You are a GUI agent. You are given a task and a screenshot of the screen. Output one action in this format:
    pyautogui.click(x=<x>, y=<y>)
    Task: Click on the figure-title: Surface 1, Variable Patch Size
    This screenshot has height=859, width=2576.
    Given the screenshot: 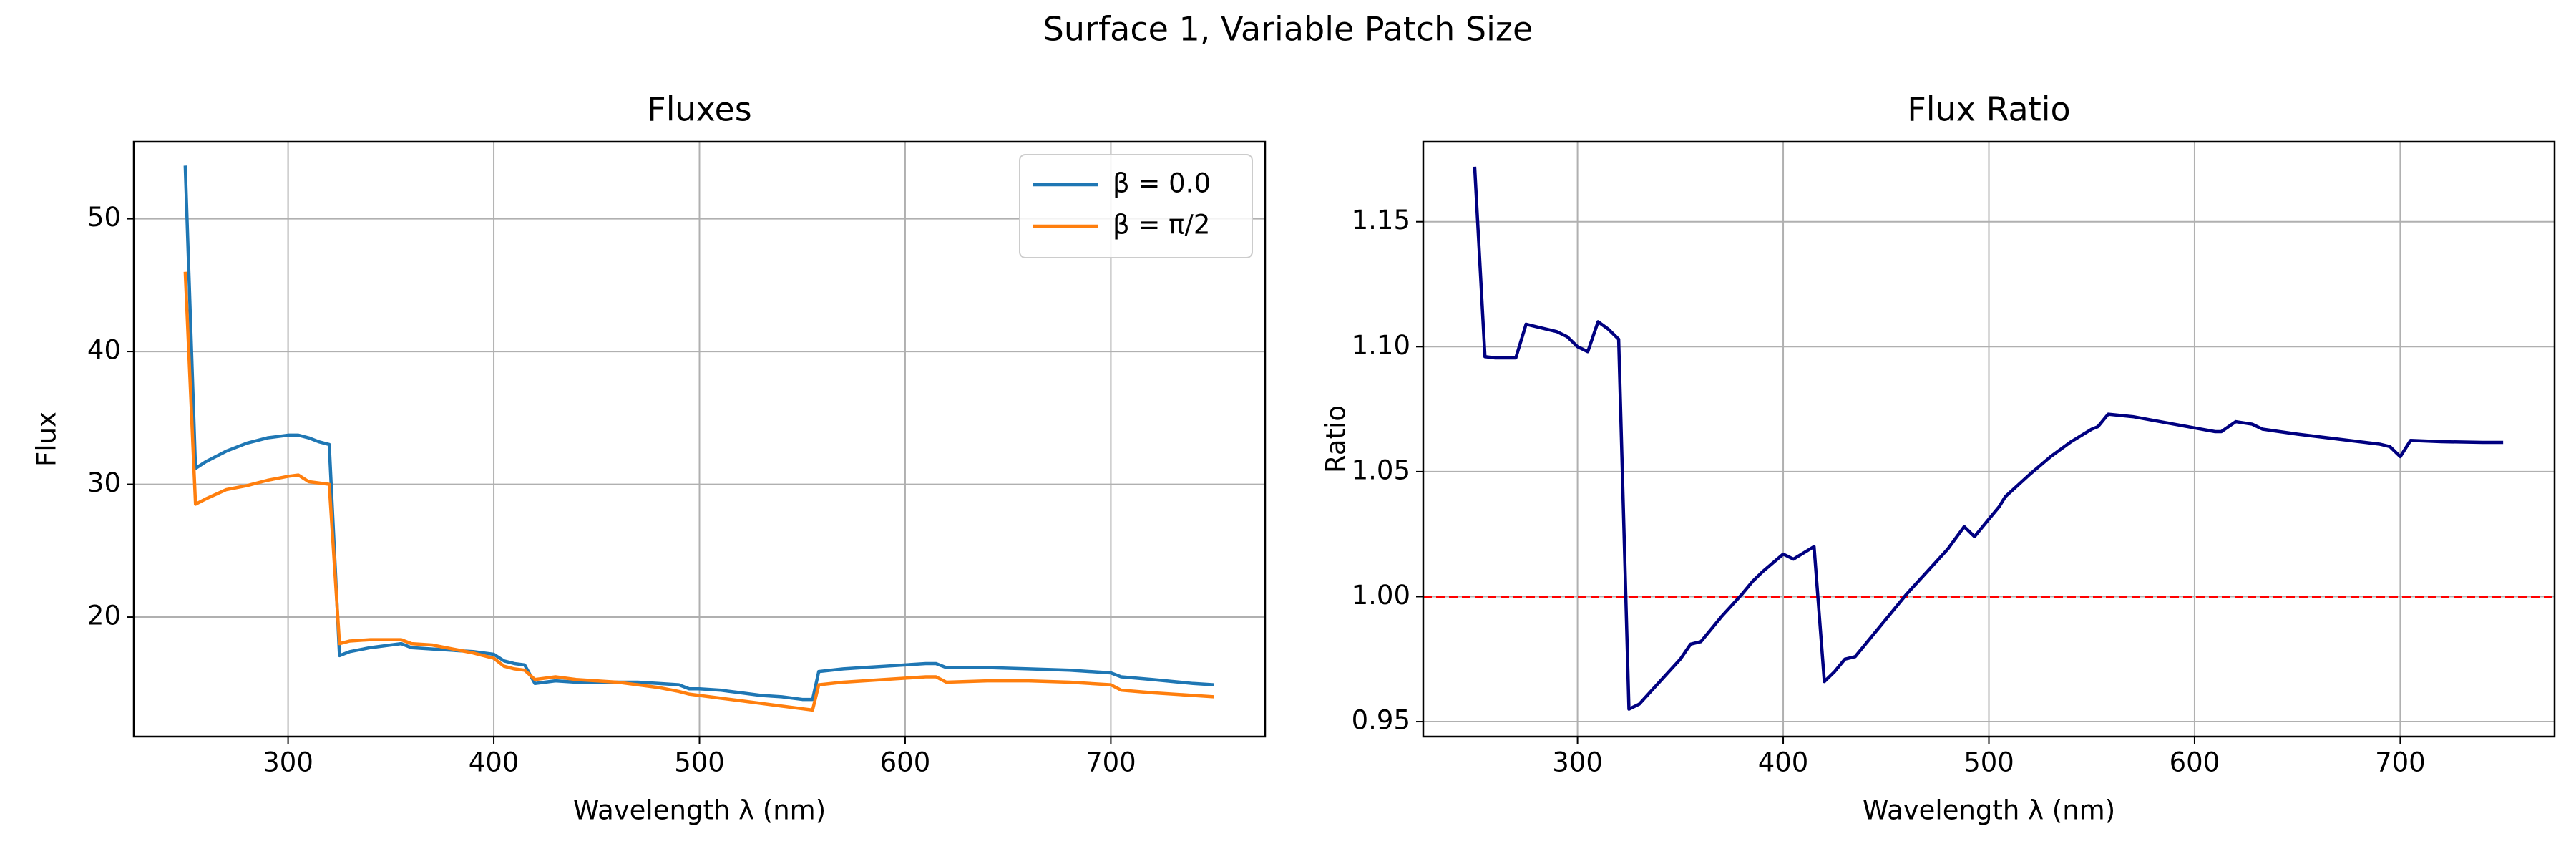 What is the action you would take?
    pyautogui.click(x=1288, y=29)
    